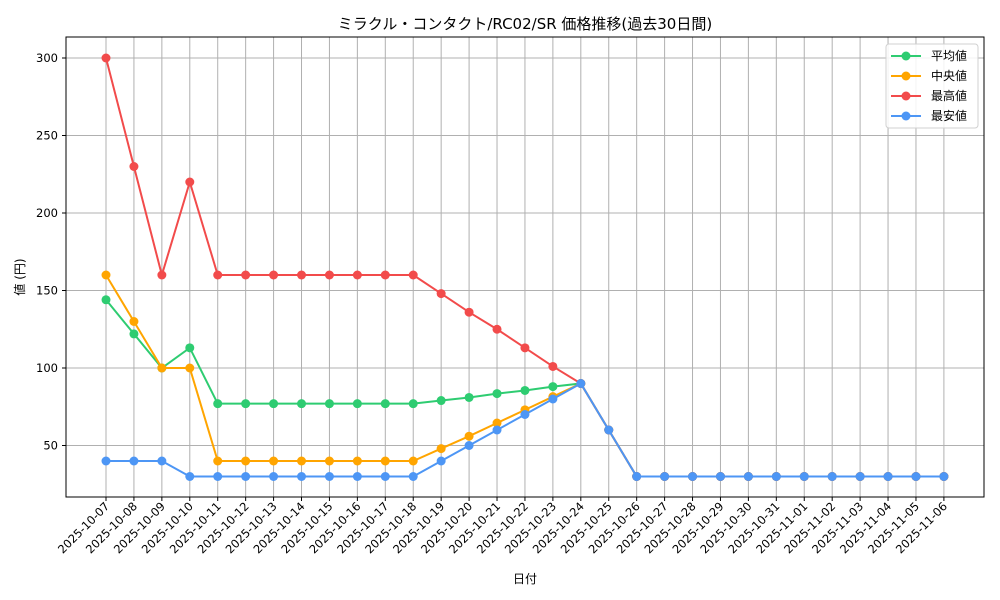  I want to click on legend-item: 平均値, so click(929, 55).